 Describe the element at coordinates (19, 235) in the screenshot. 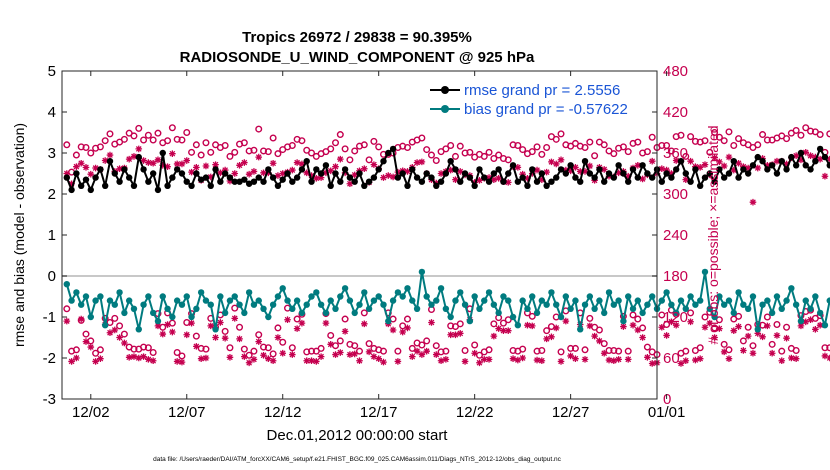

I see `y-axis-left-label: rmse and bias (model - observation)` at that location.